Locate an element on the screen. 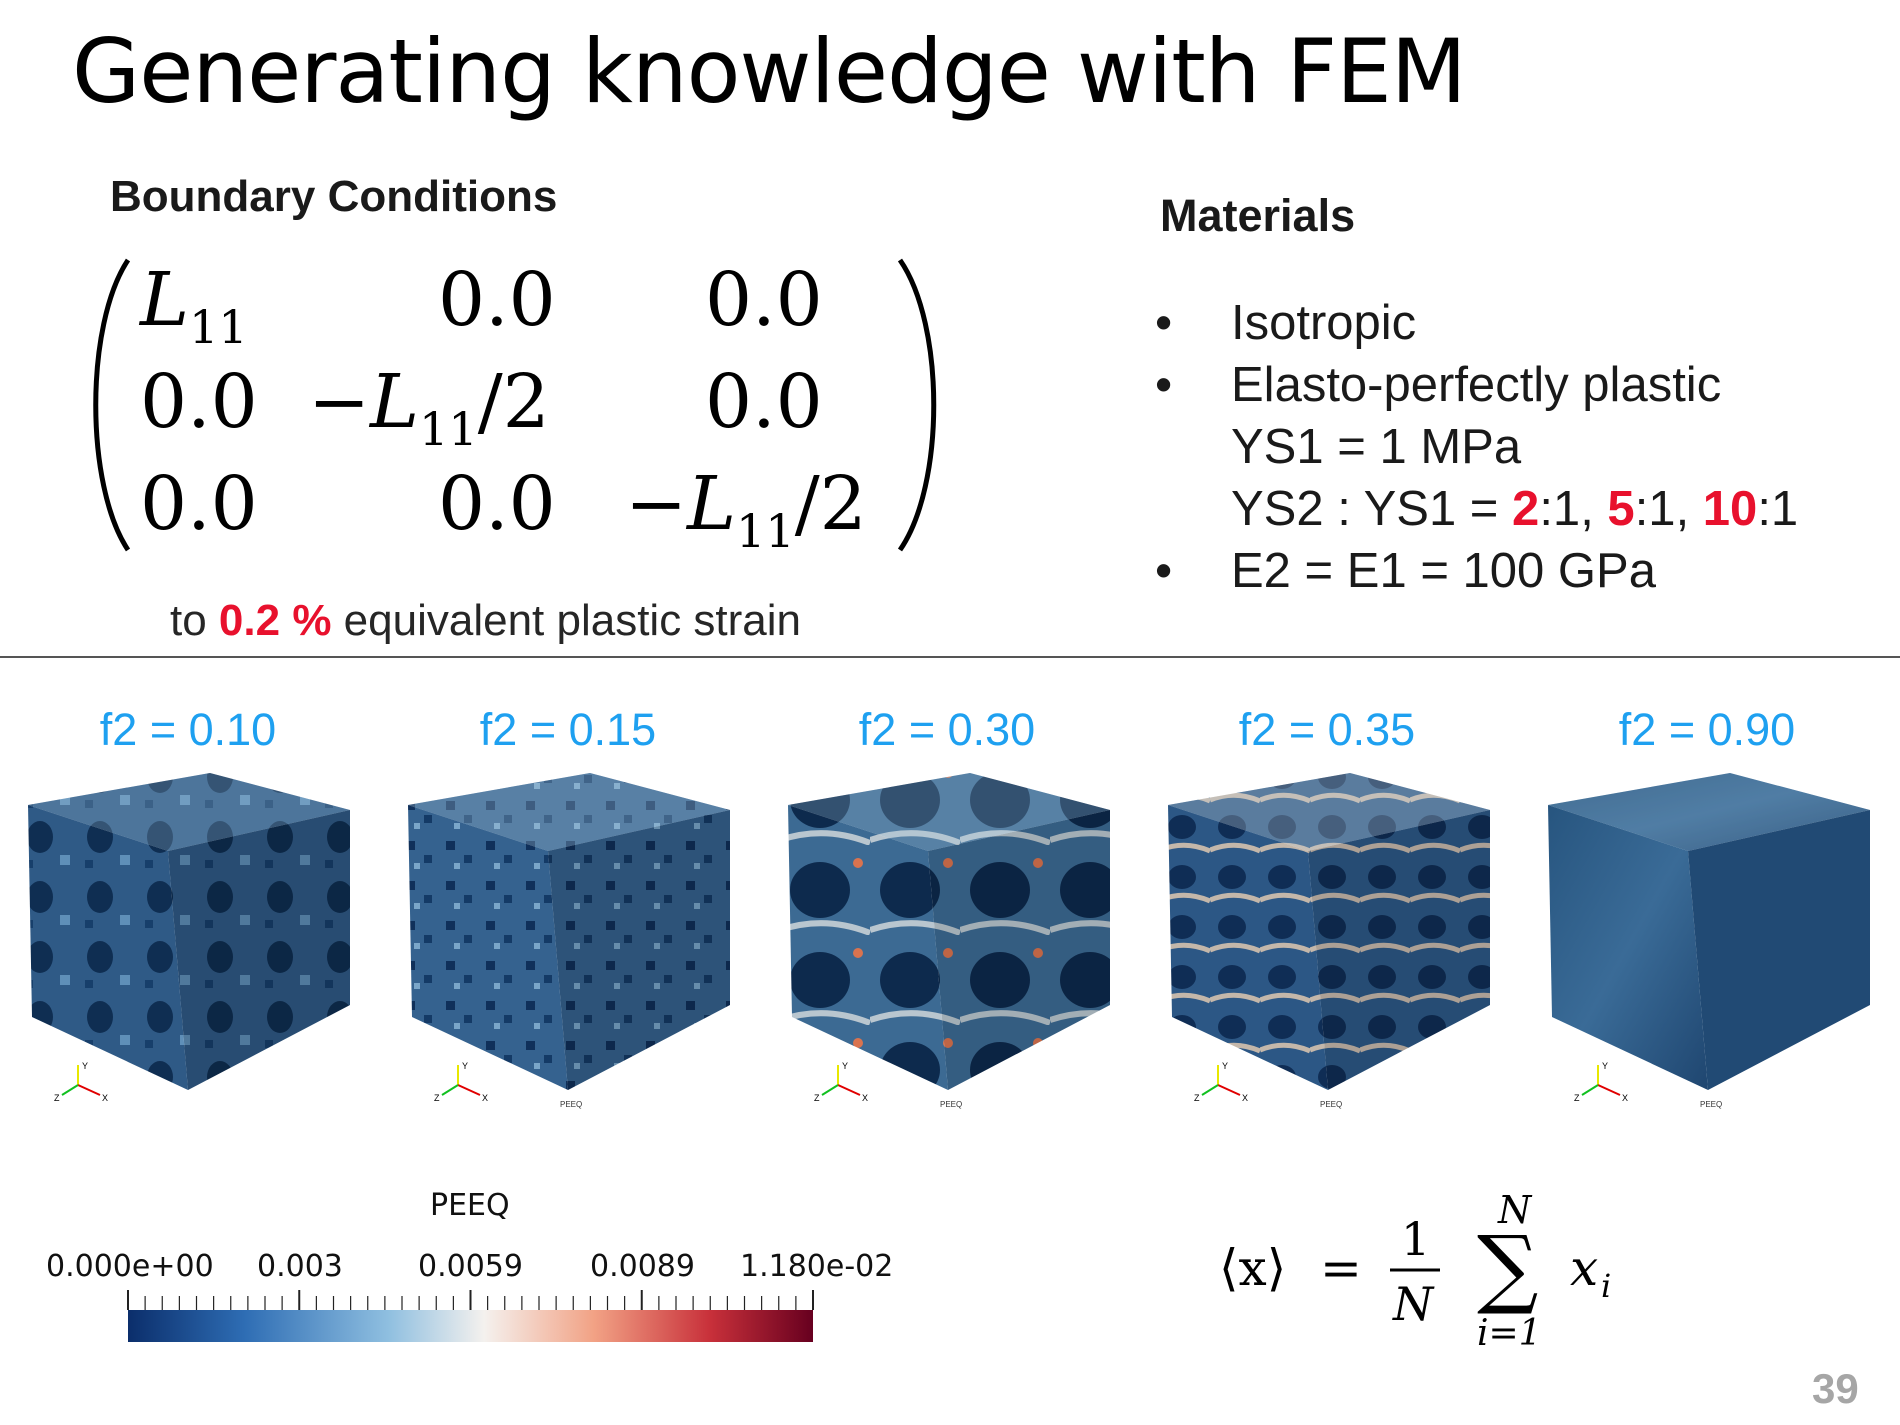  list-item-text: Isotropic is located at coordinates (1324, 323).